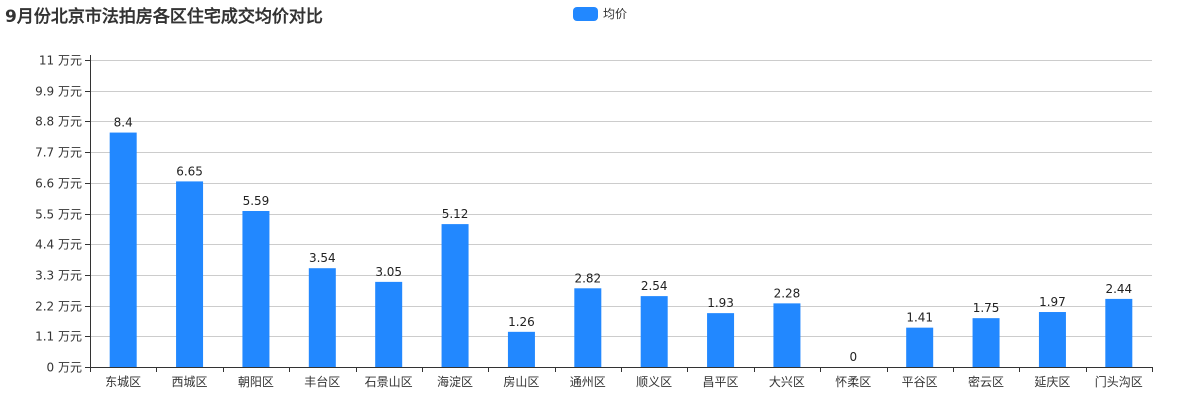  What do you see at coordinates (721, 382) in the screenshot?
I see `x-tick-label: 昌平区` at bounding box center [721, 382].